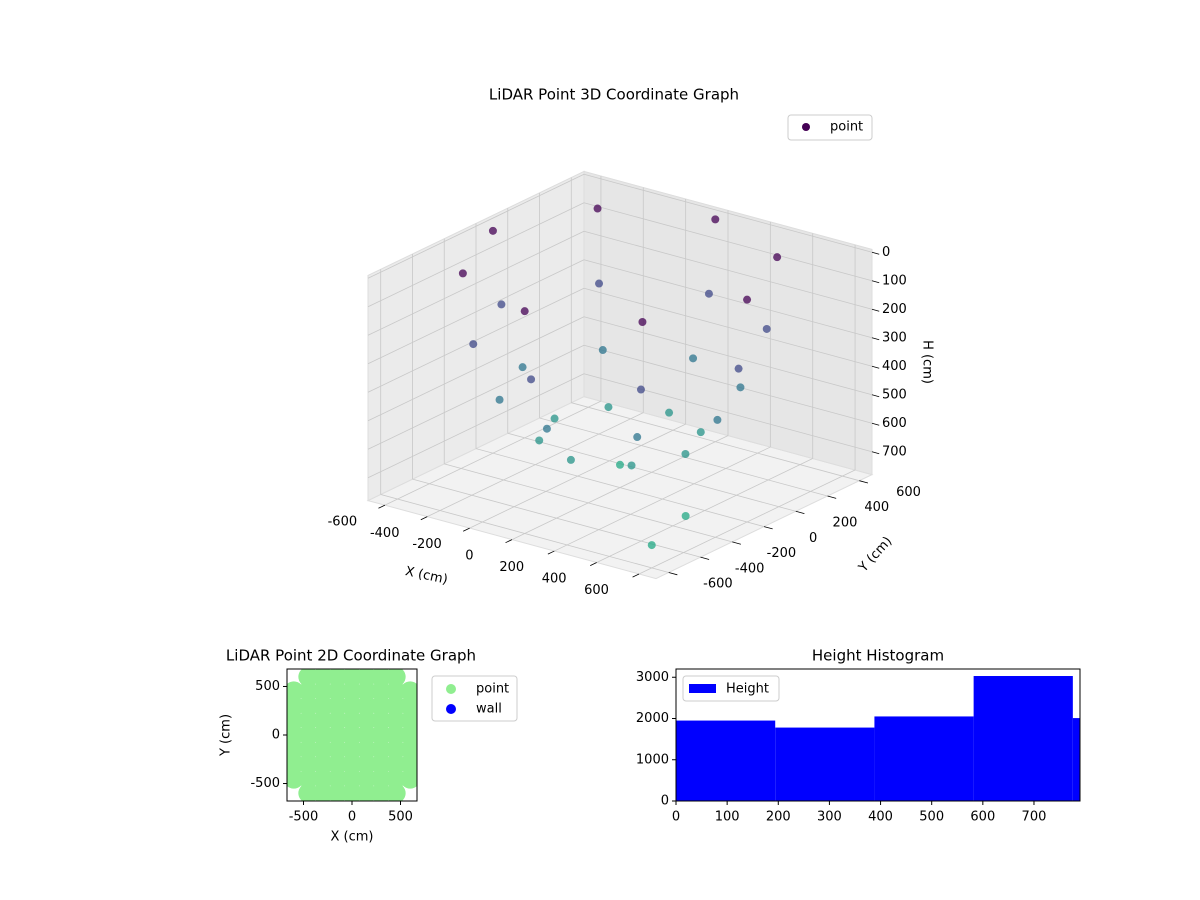  I want to click on x-tick-label: 700, so click(1034, 817).